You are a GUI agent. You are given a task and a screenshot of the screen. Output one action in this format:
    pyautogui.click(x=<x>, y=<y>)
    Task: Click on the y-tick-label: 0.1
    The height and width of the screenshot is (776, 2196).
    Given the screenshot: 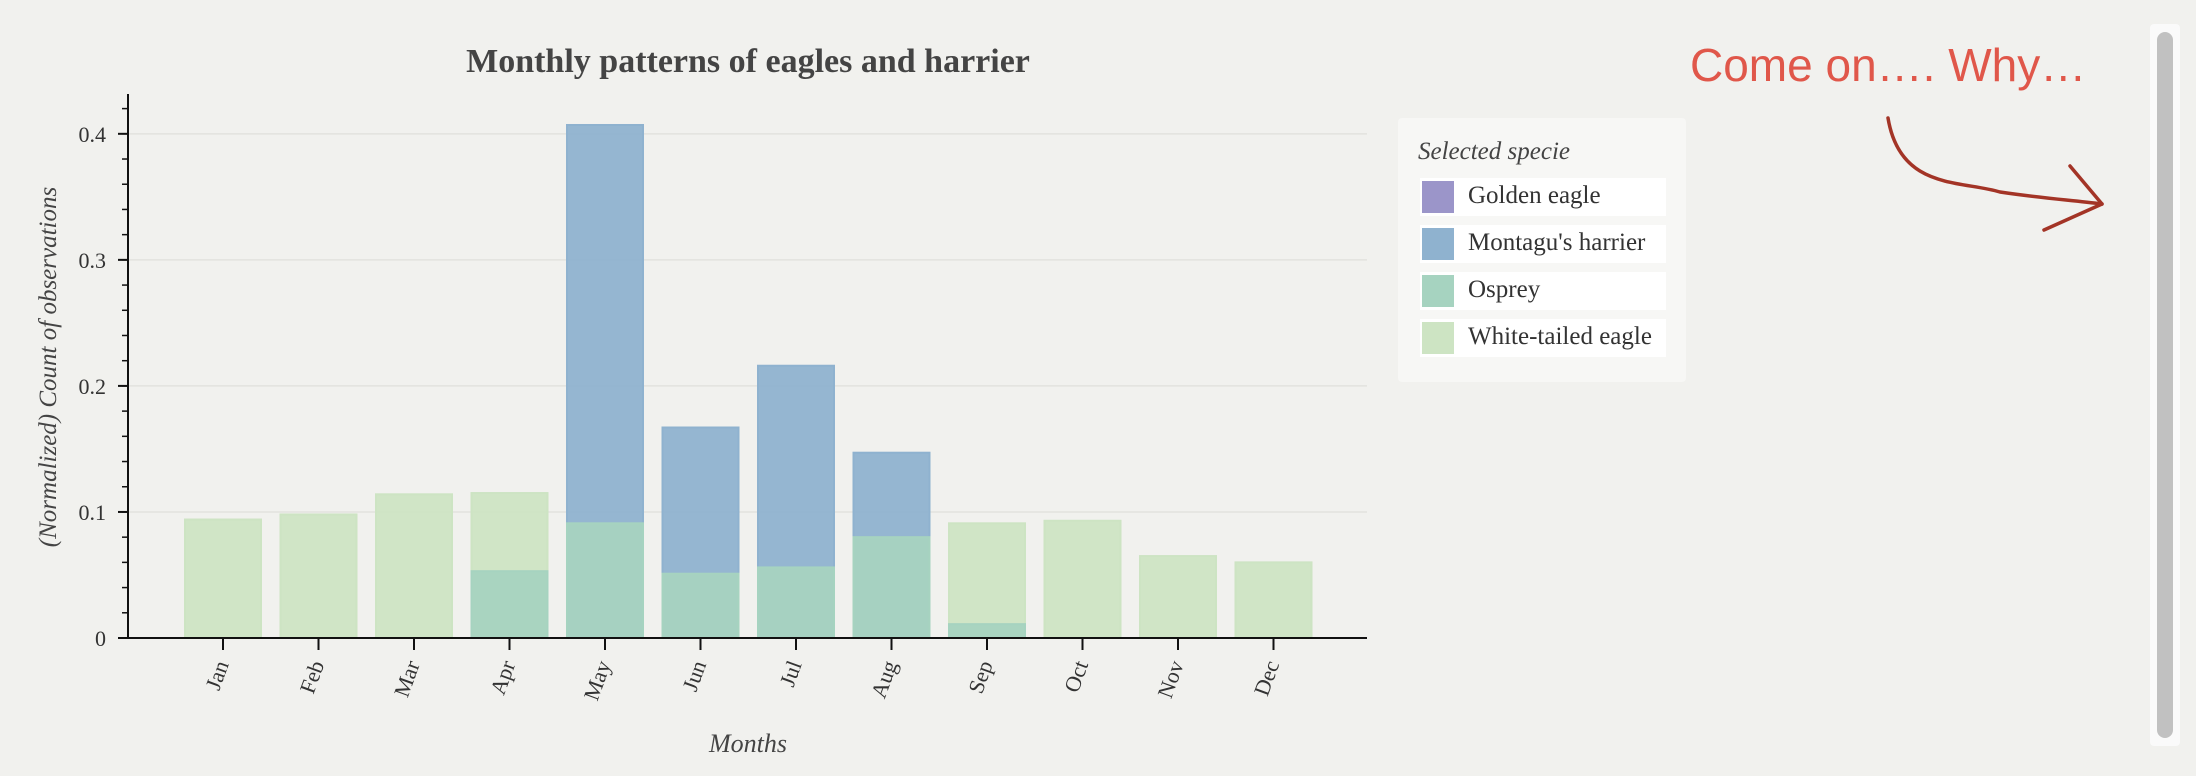 What is the action you would take?
    pyautogui.click(x=93, y=512)
    